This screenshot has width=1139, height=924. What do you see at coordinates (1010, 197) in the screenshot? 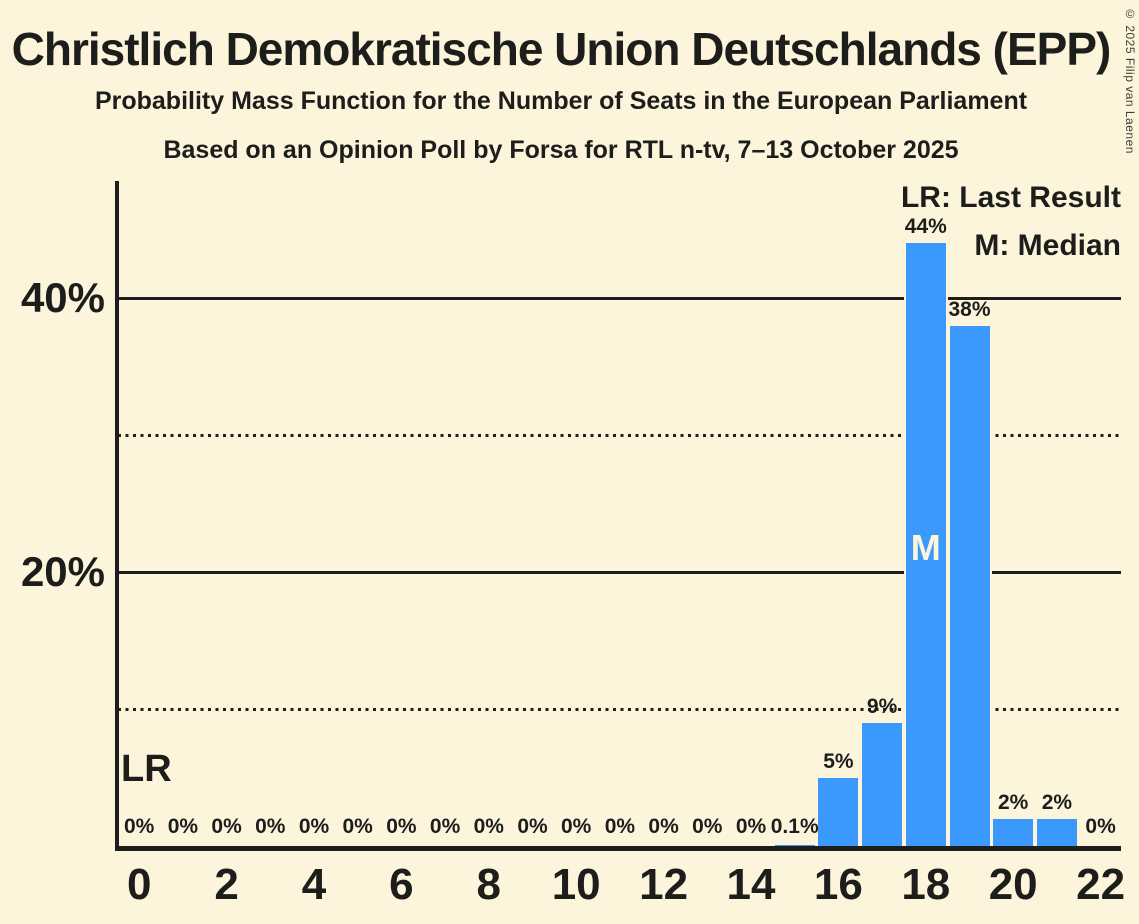
I see `legend-last-result: LR: Last Result` at bounding box center [1010, 197].